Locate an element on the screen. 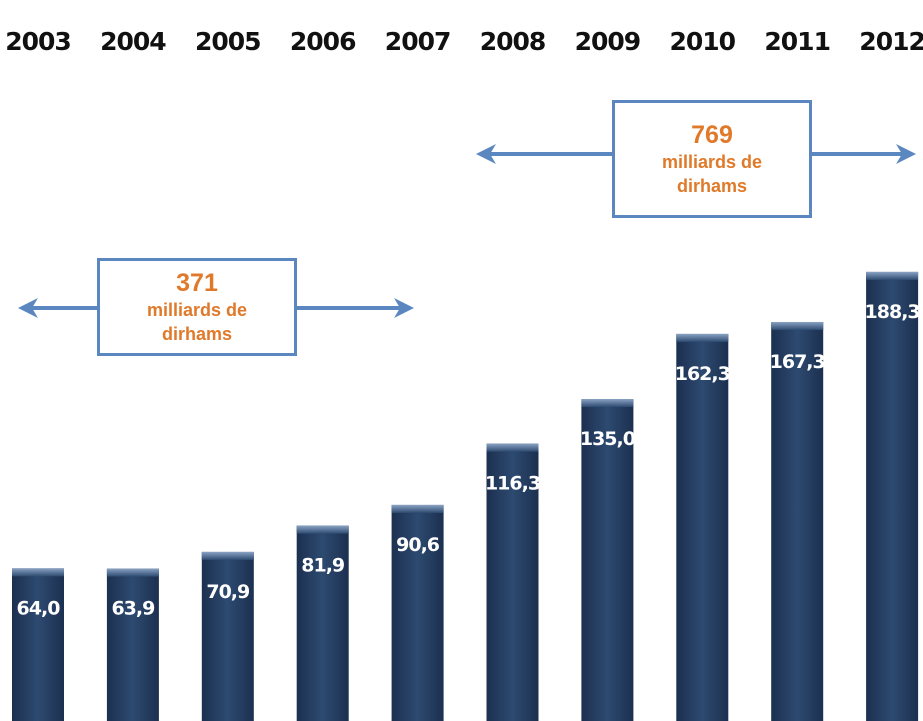  x-tick-label: 2008 is located at coordinates (513, 41).